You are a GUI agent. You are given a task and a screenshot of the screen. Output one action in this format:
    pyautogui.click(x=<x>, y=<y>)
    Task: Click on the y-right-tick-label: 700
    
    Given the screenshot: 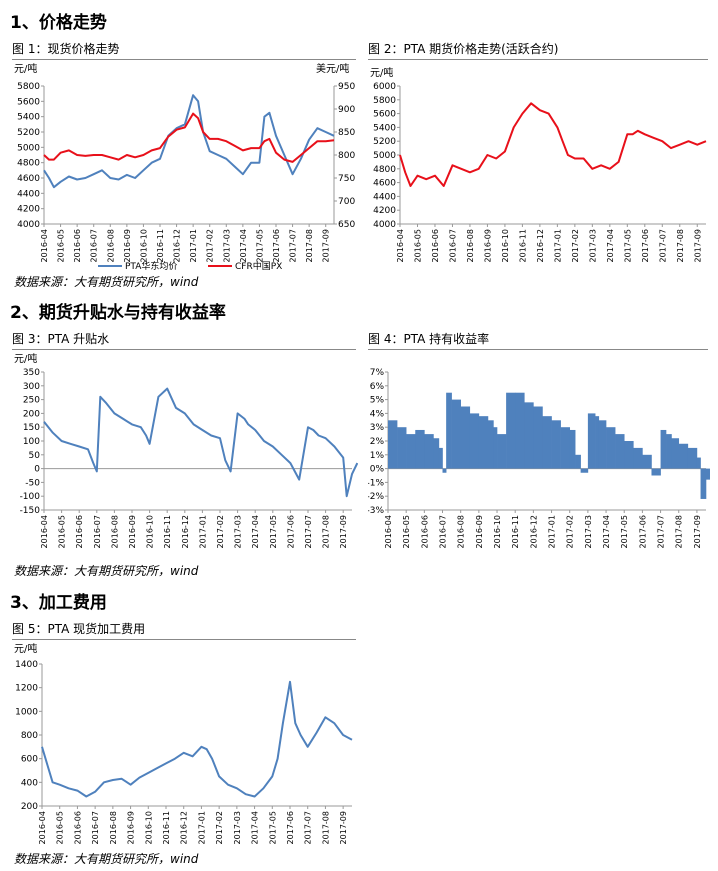 What is the action you would take?
    pyautogui.click(x=346, y=202)
    